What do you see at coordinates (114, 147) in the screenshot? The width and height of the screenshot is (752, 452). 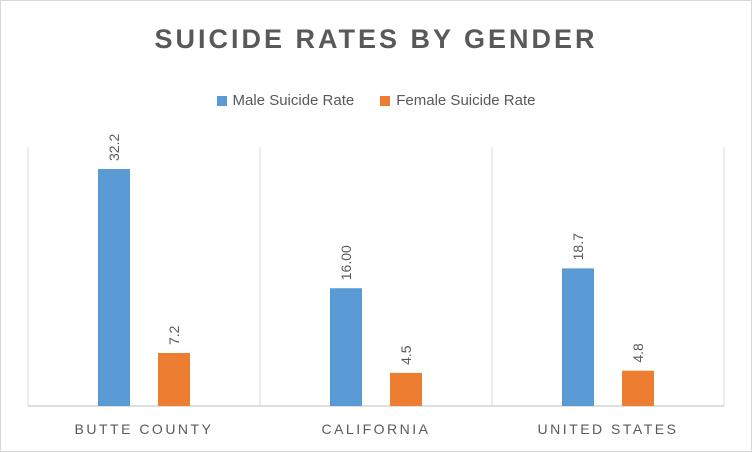 I see `data-label: 32.2` at bounding box center [114, 147].